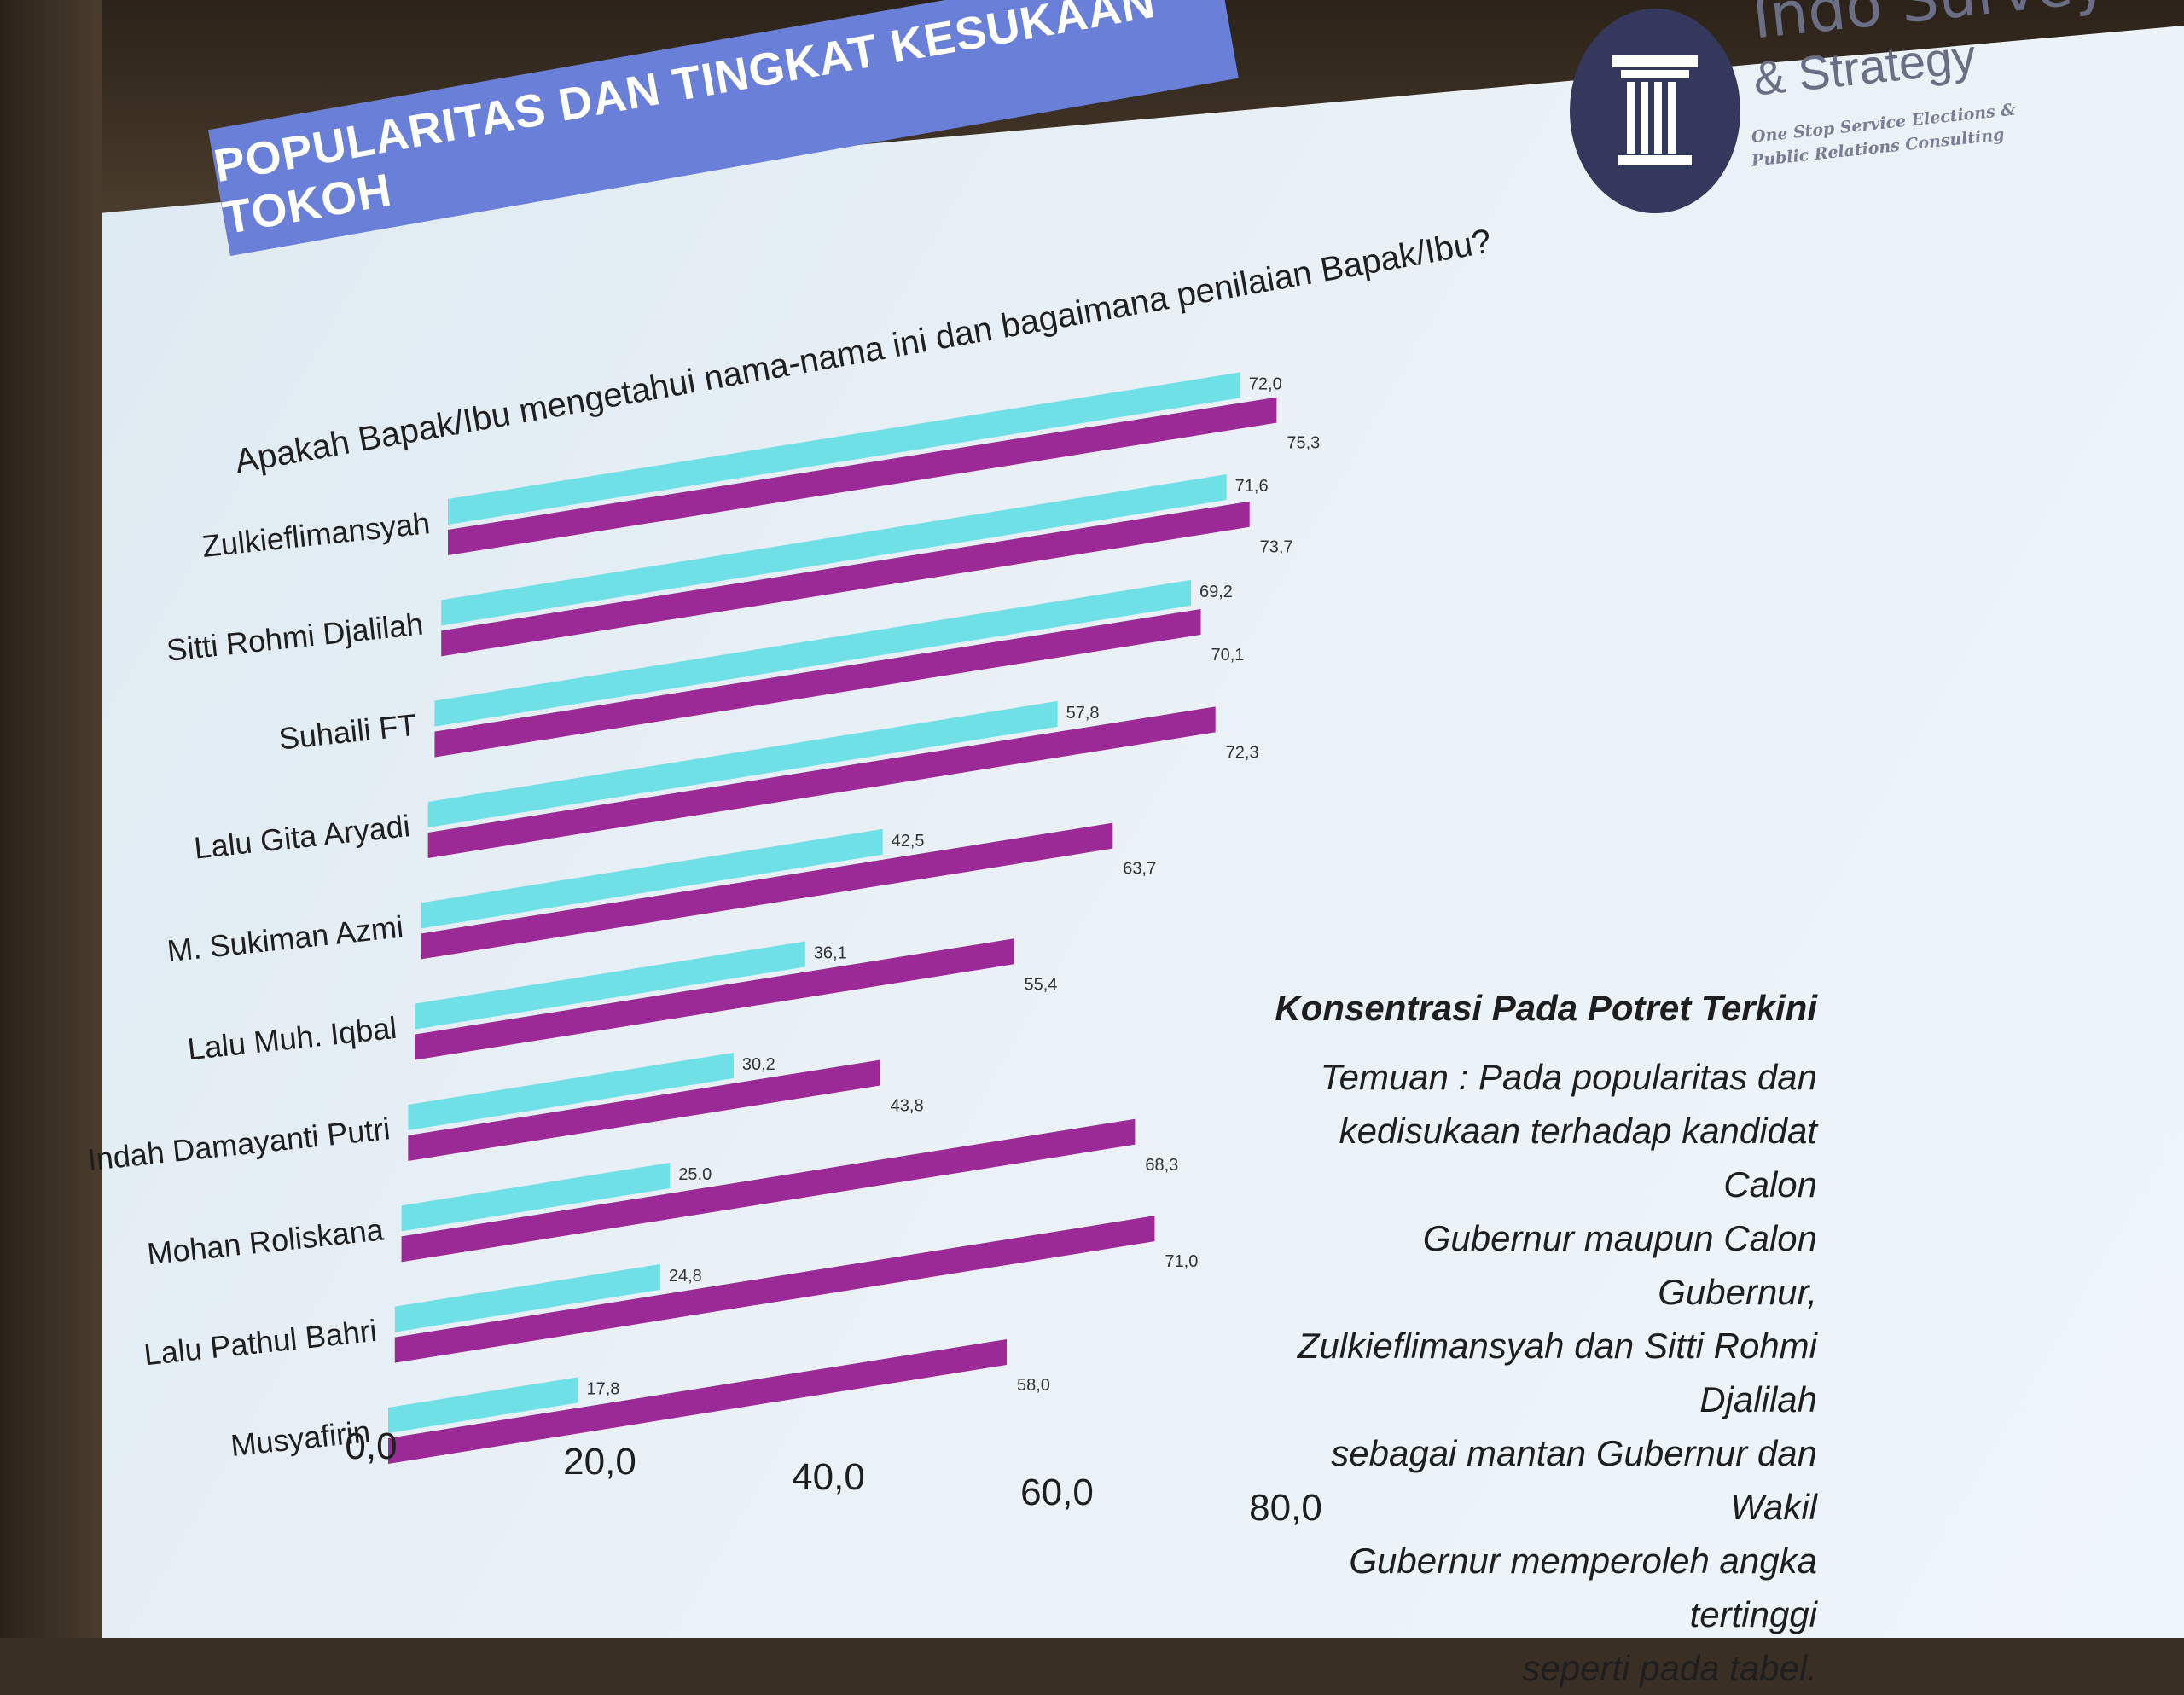 The width and height of the screenshot is (2184, 1695). What do you see at coordinates (1265, 383) in the screenshot?
I see `data-label: 72,0` at bounding box center [1265, 383].